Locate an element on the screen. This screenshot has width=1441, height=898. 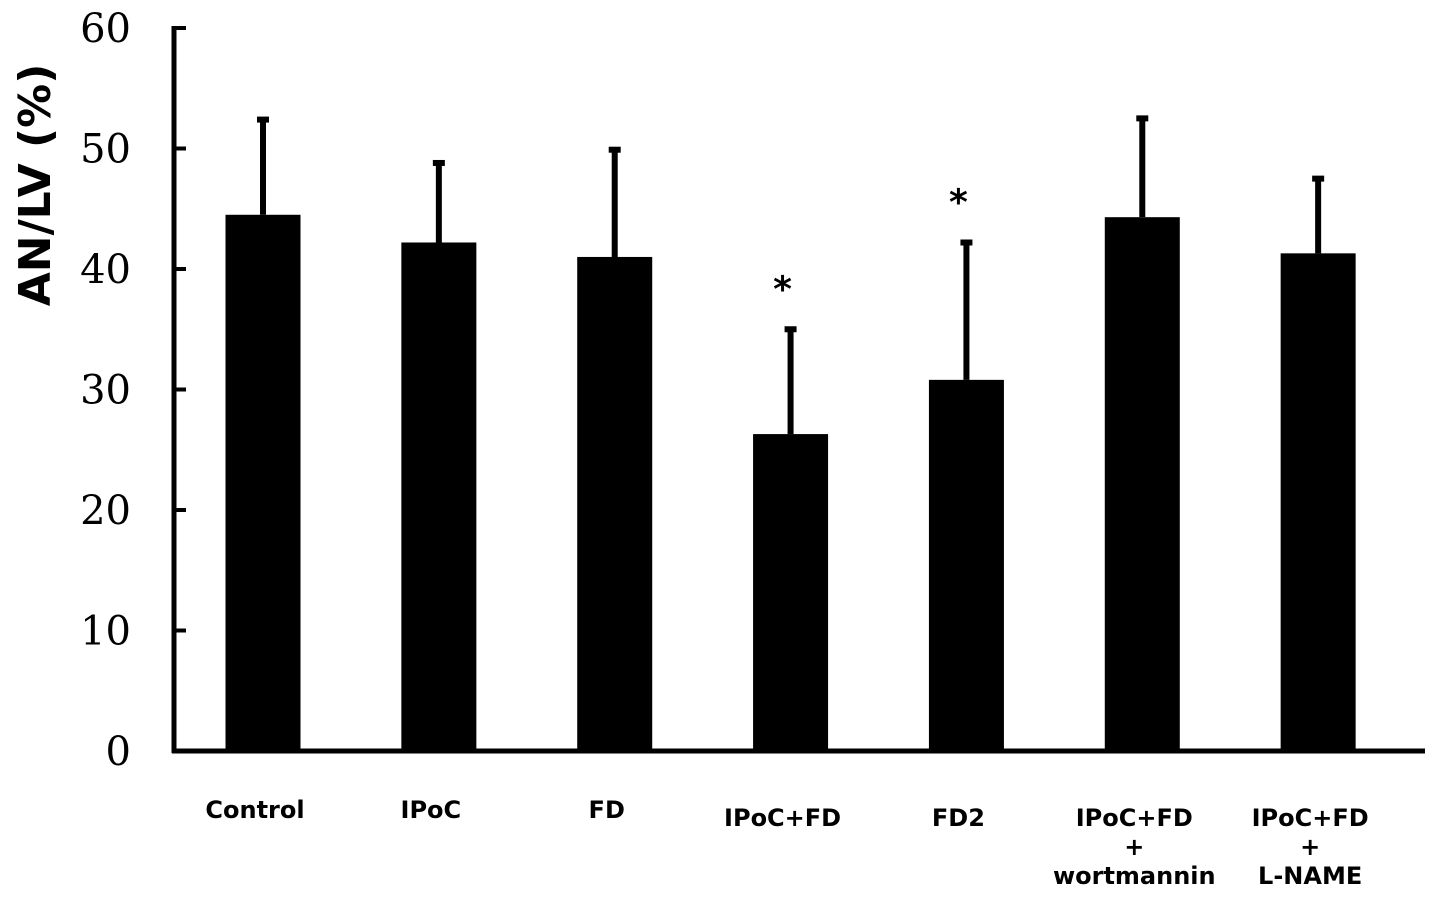
significance-markers: ** is located at coordinates (870, 246).